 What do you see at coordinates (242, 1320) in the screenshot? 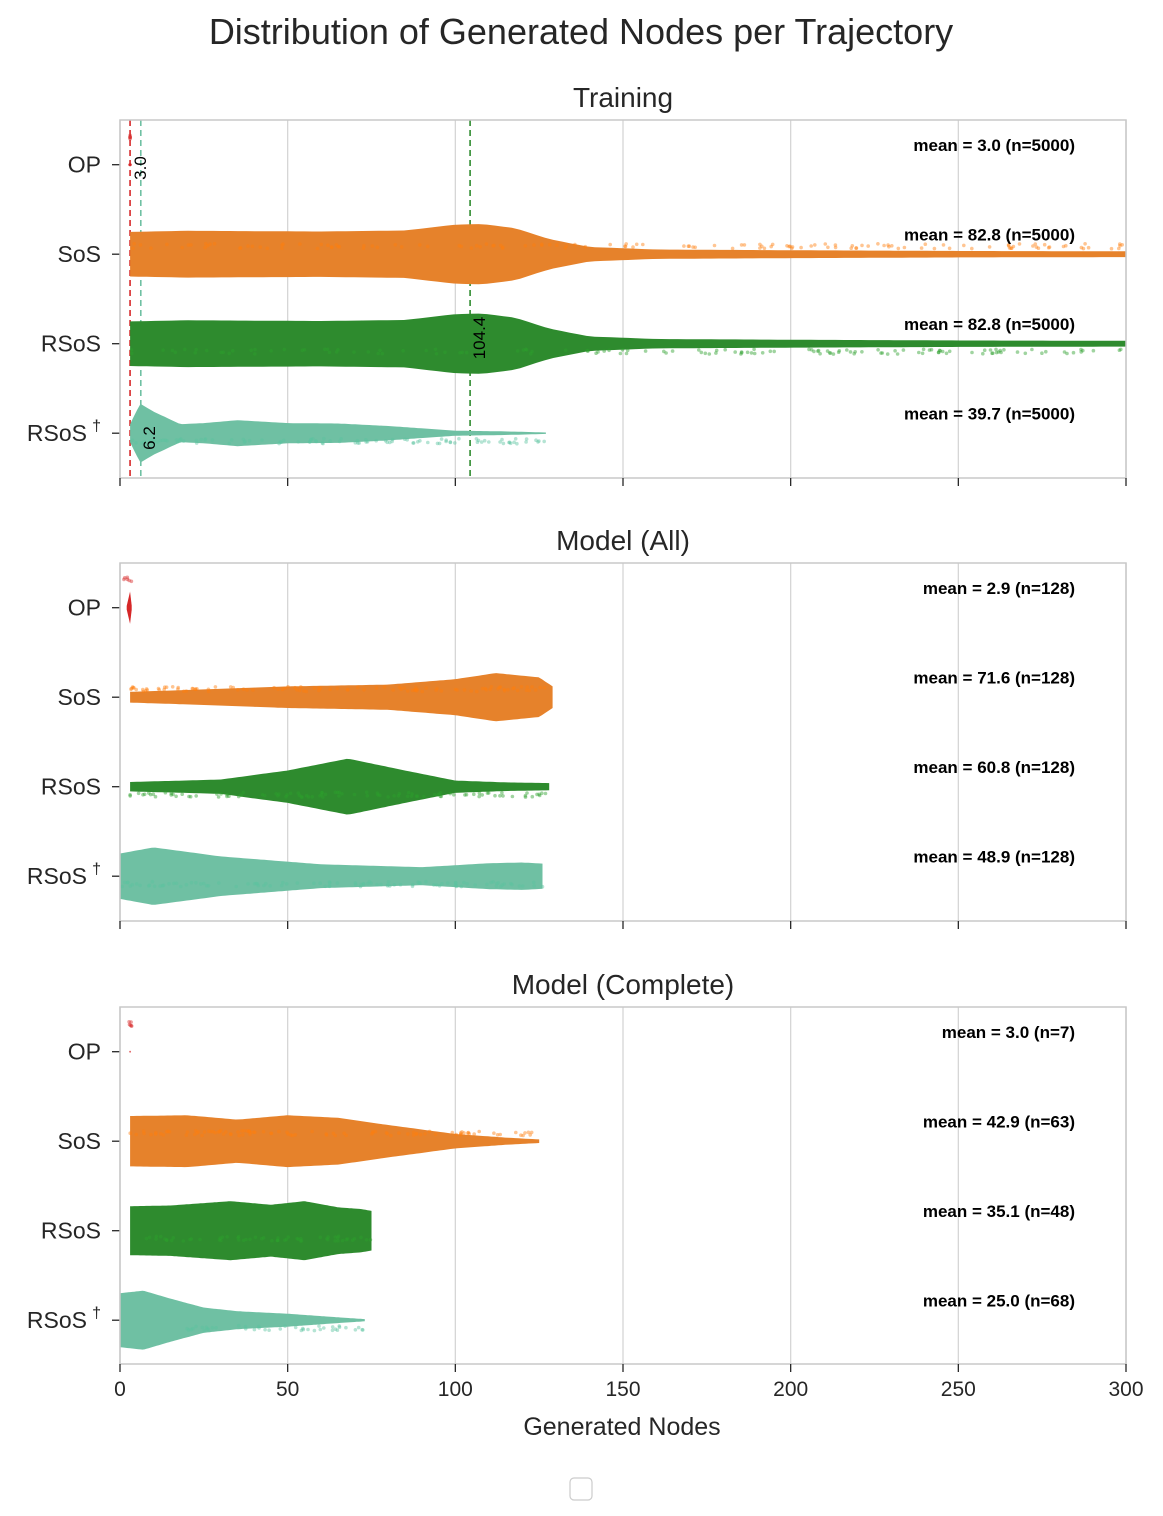
I see `violin-rsos-dagger` at bounding box center [242, 1320].